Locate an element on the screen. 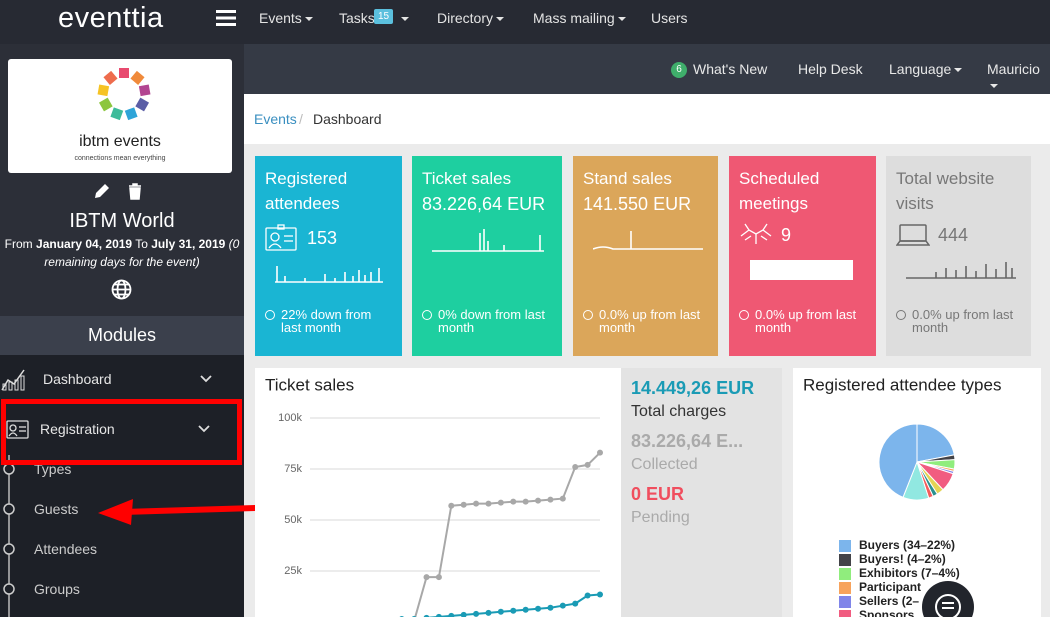 Image resolution: width=1050 pixels, height=617 pixels. to-label: To is located at coordinates (141, 244).